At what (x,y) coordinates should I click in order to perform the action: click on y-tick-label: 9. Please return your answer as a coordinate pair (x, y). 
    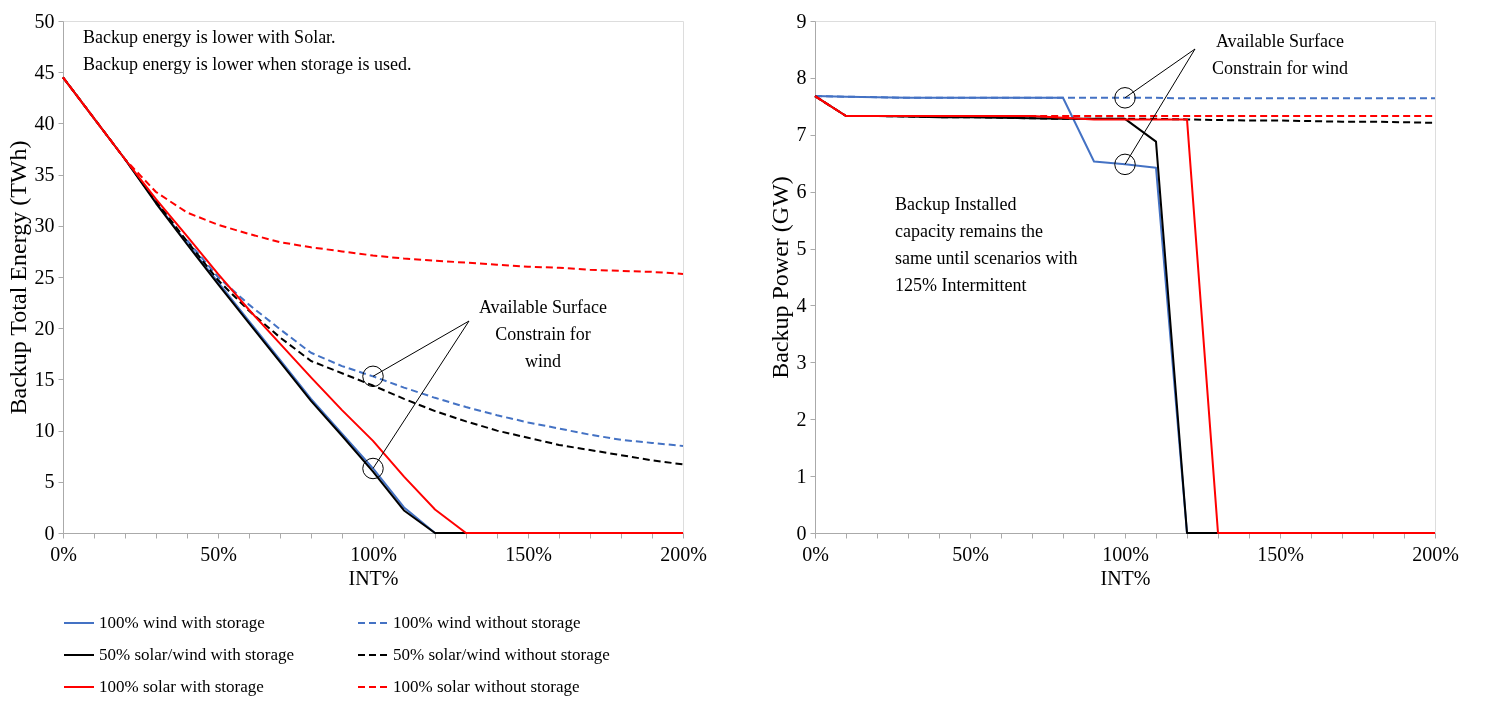
    Looking at the image, I should click on (801, 20).